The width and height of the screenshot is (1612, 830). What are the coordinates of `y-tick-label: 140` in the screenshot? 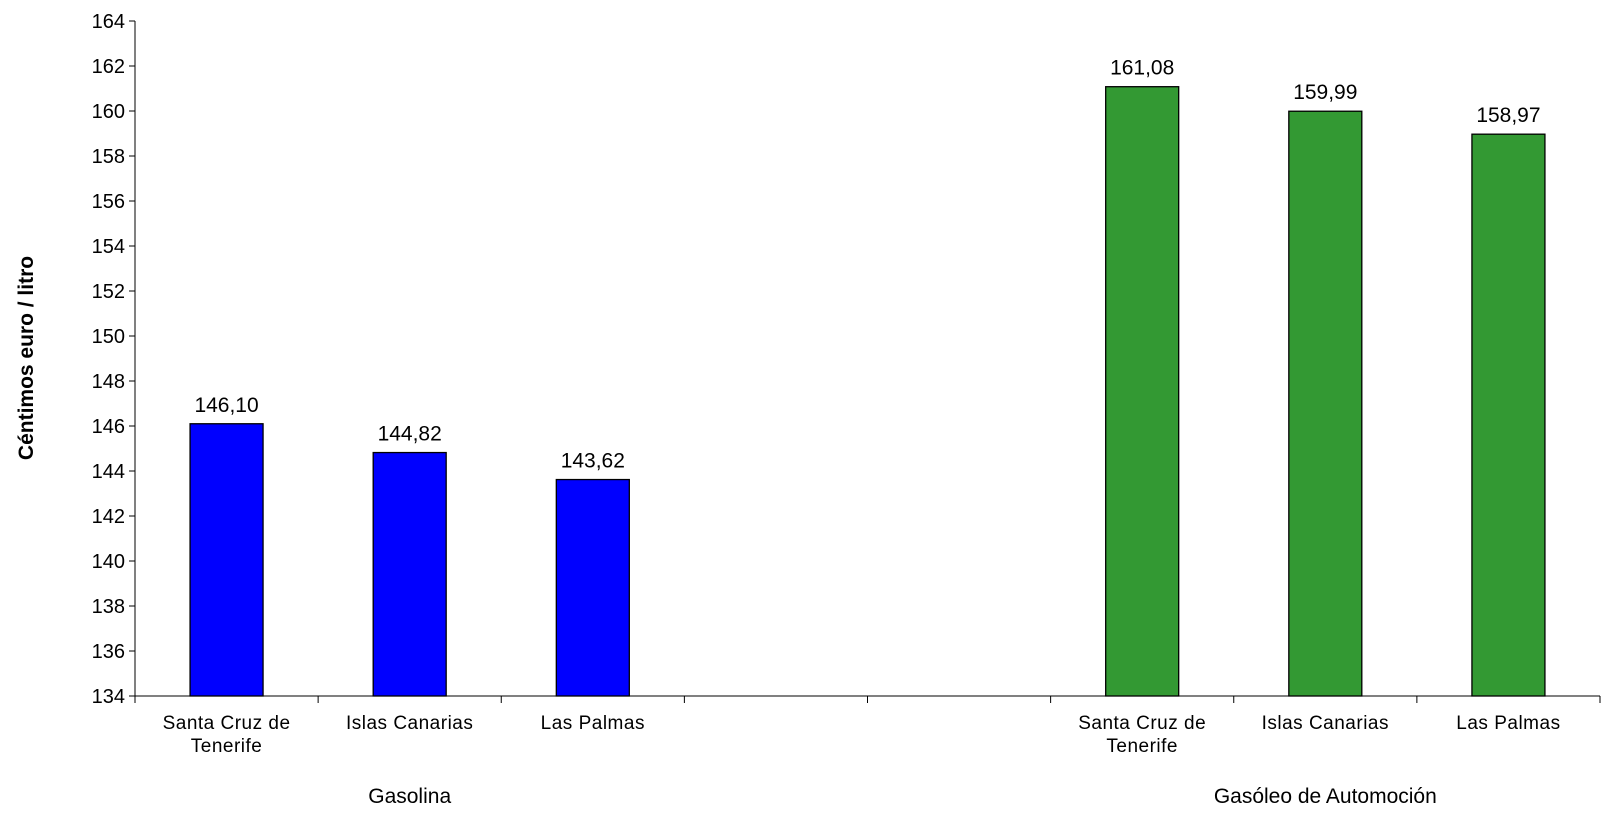 It's located at (108, 562).